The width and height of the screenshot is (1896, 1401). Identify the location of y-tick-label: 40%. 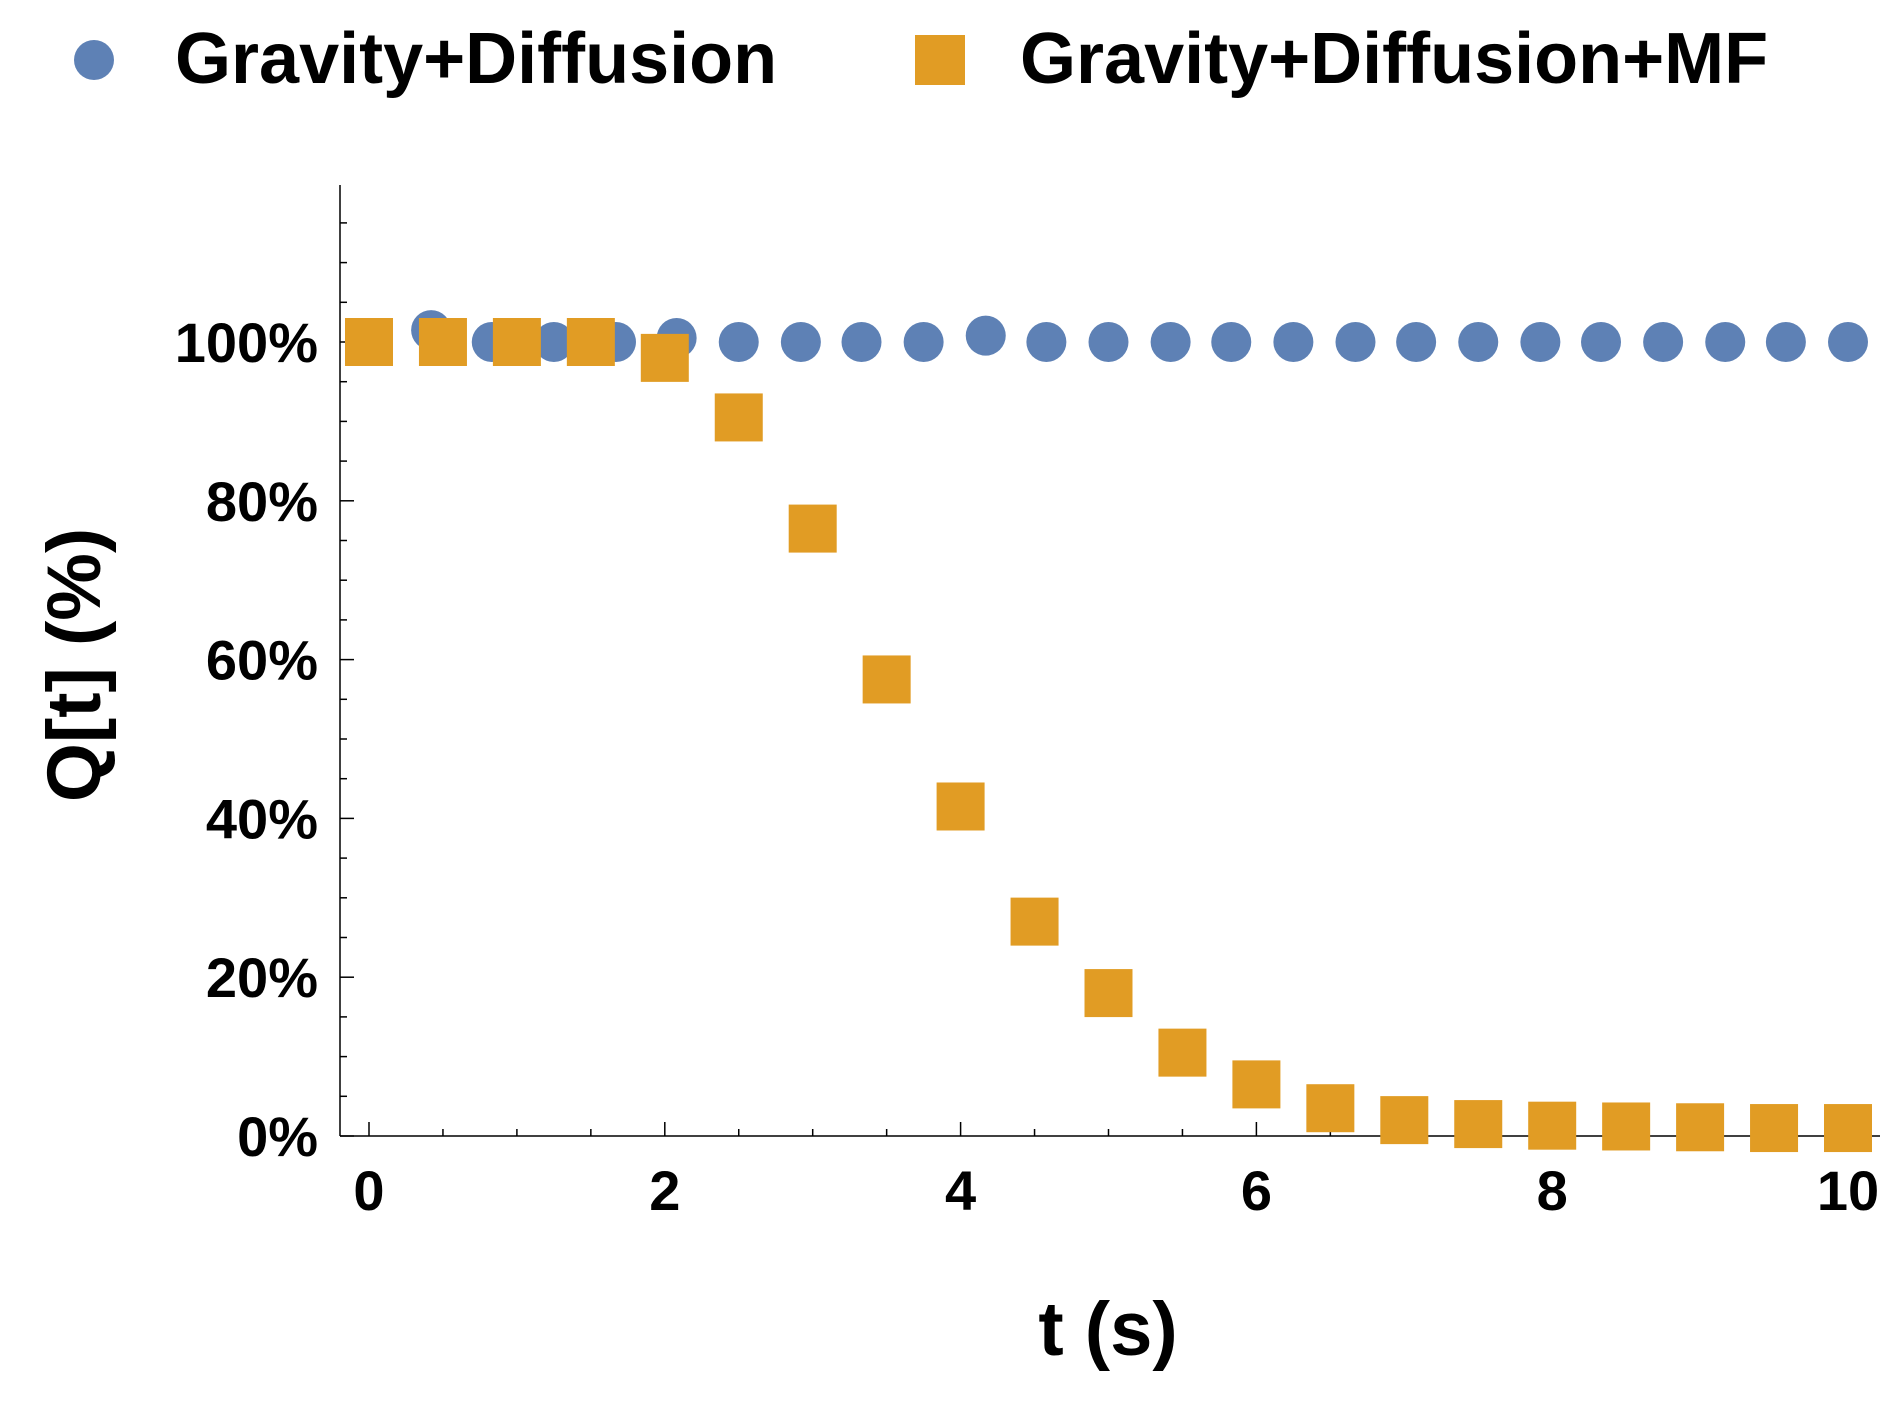
(262, 818).